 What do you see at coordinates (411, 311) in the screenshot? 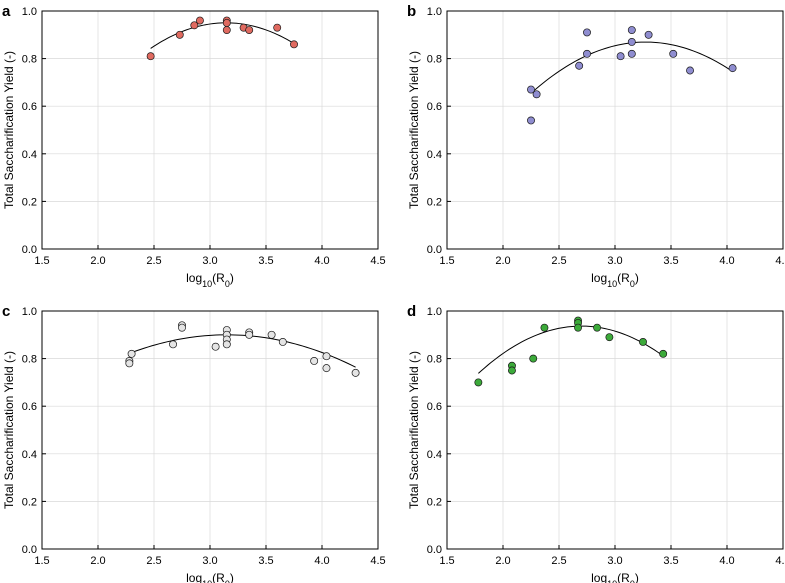
I see `panel-letter: d` at bounding box center [411, 311].